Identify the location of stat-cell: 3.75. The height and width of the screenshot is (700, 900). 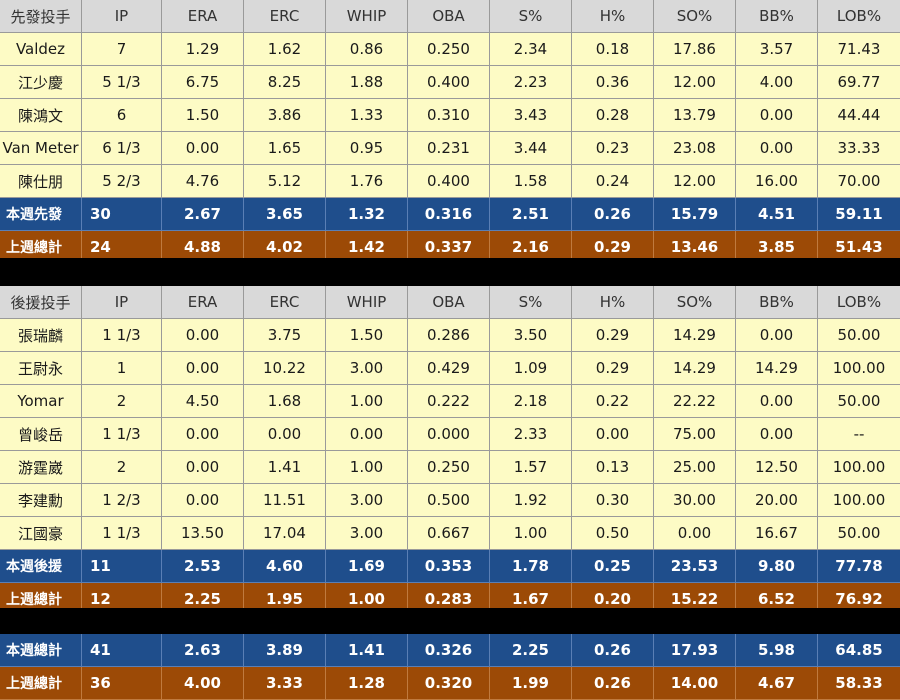
(285, 335).